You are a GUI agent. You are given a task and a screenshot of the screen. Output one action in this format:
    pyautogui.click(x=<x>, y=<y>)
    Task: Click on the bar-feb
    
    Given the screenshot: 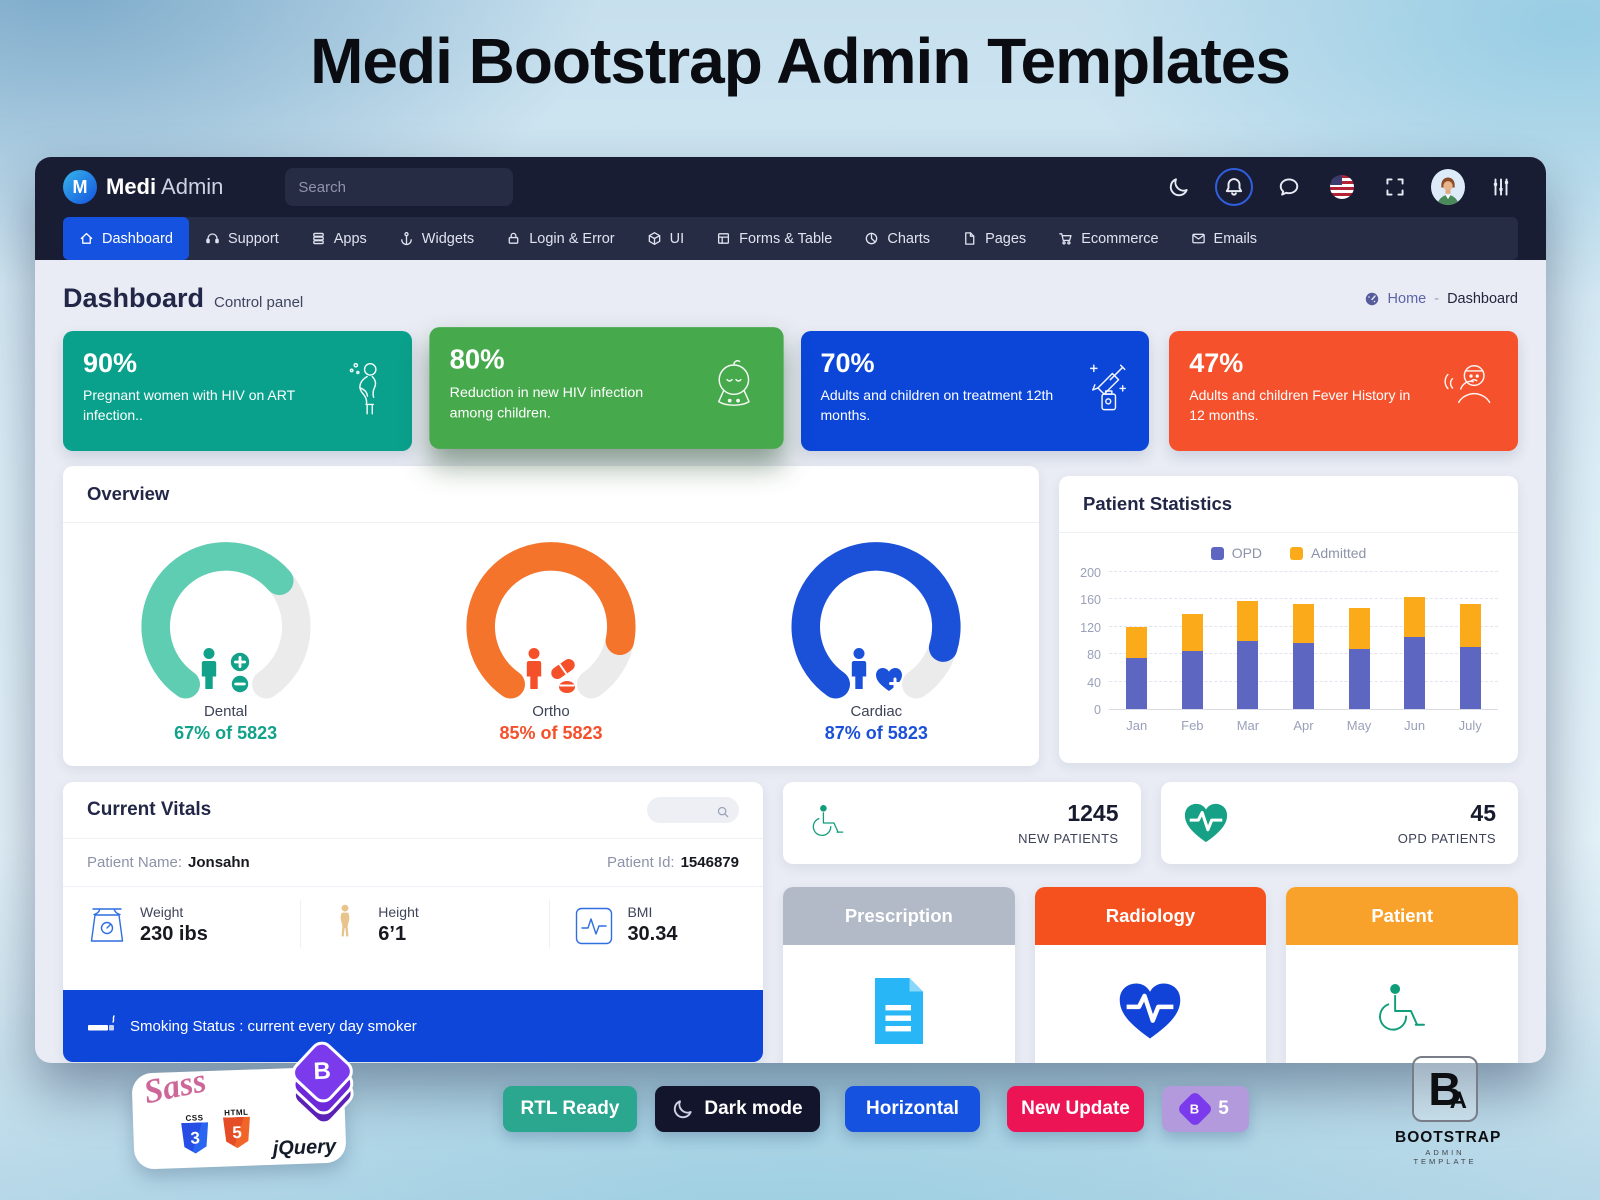 What is the action you would take?
    pyautogui.click(x=1192, y=661)
    